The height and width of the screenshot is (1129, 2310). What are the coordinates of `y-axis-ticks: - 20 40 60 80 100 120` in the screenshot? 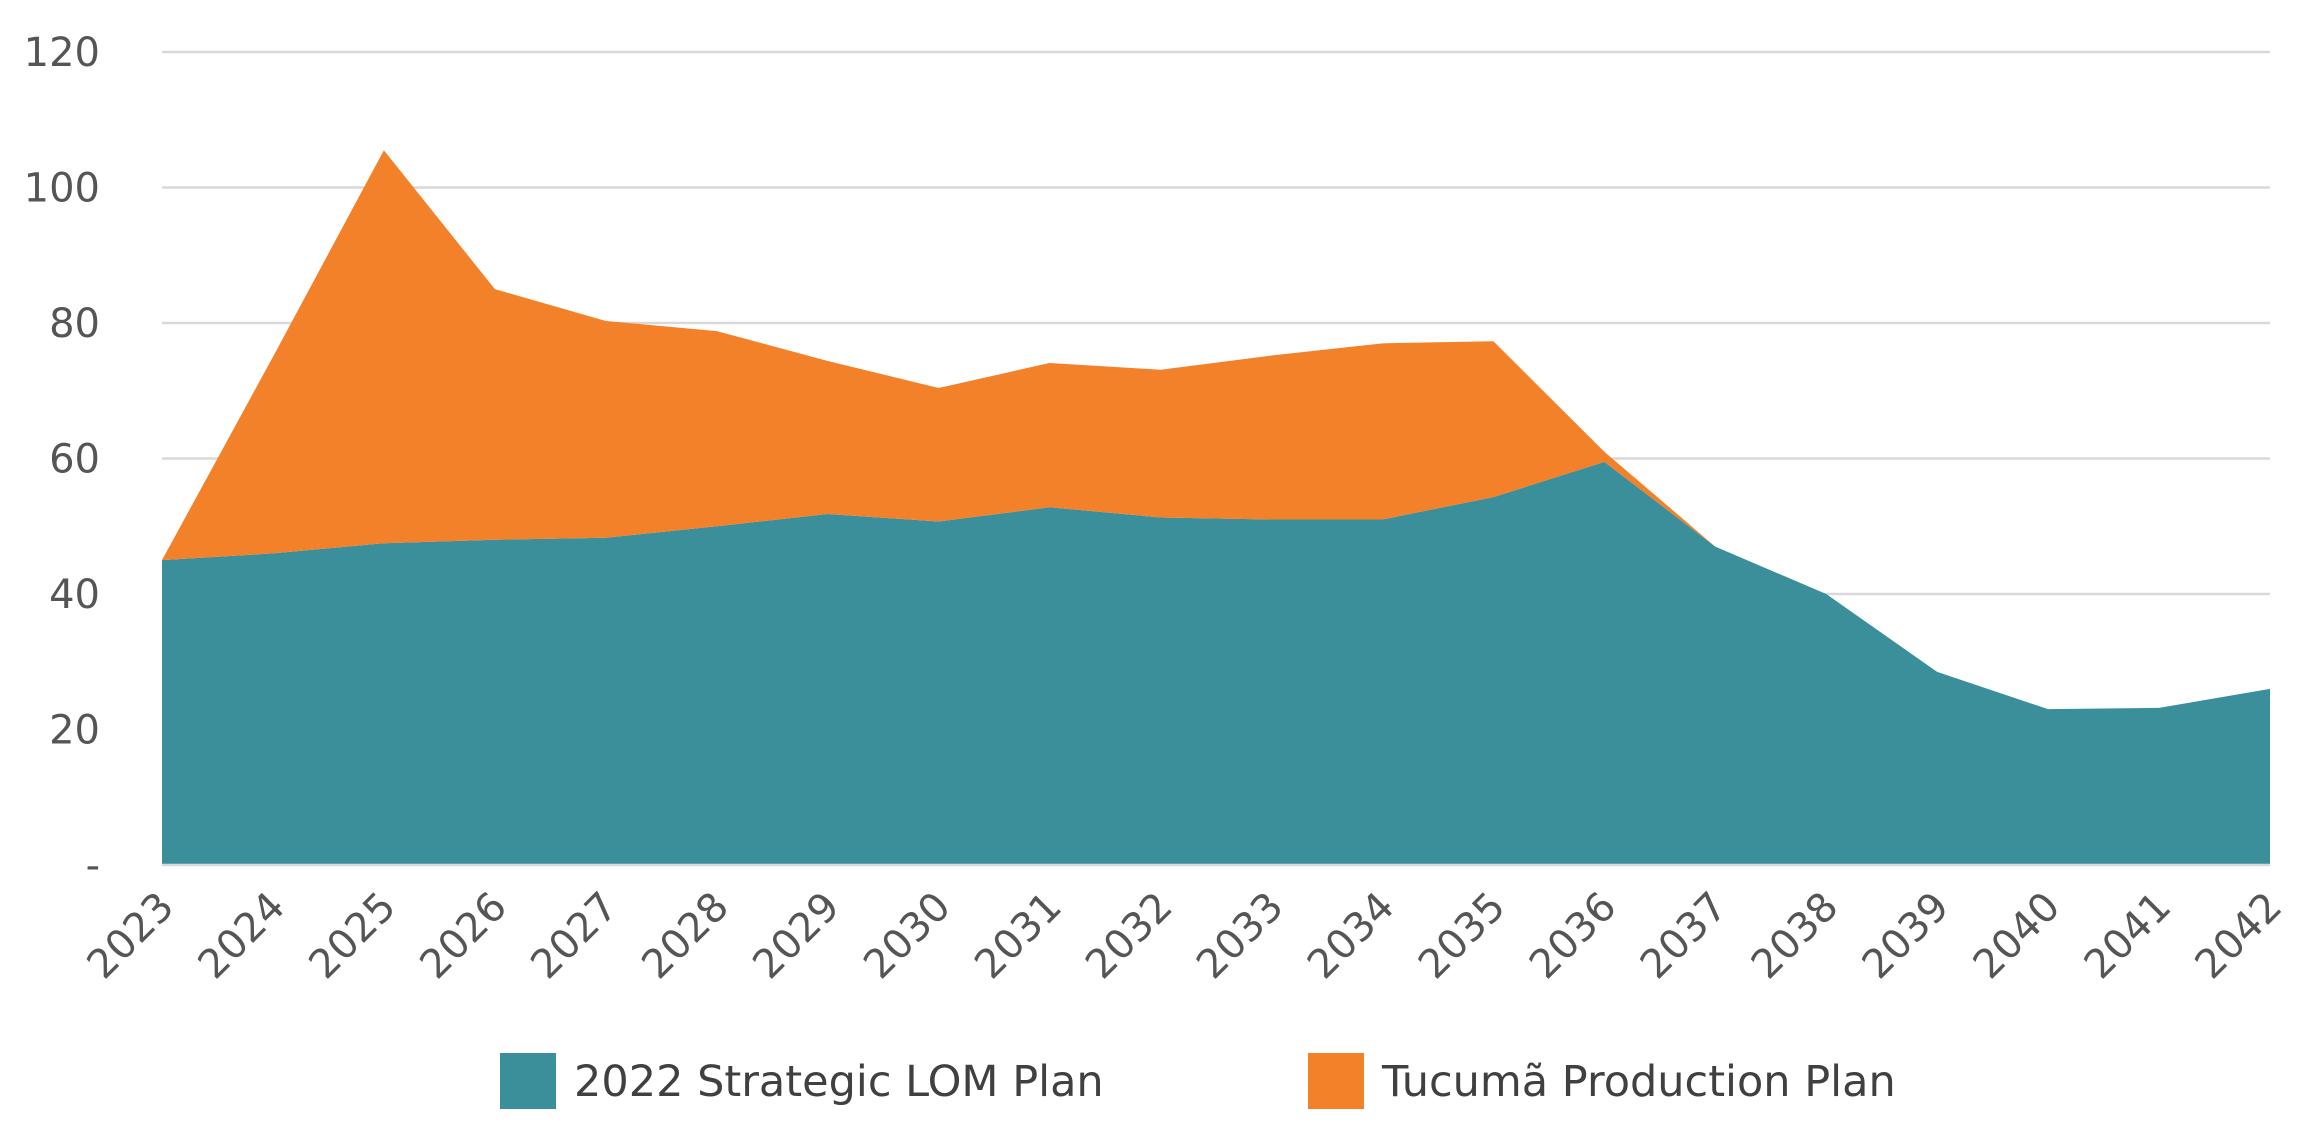 It's located at (62, 459).